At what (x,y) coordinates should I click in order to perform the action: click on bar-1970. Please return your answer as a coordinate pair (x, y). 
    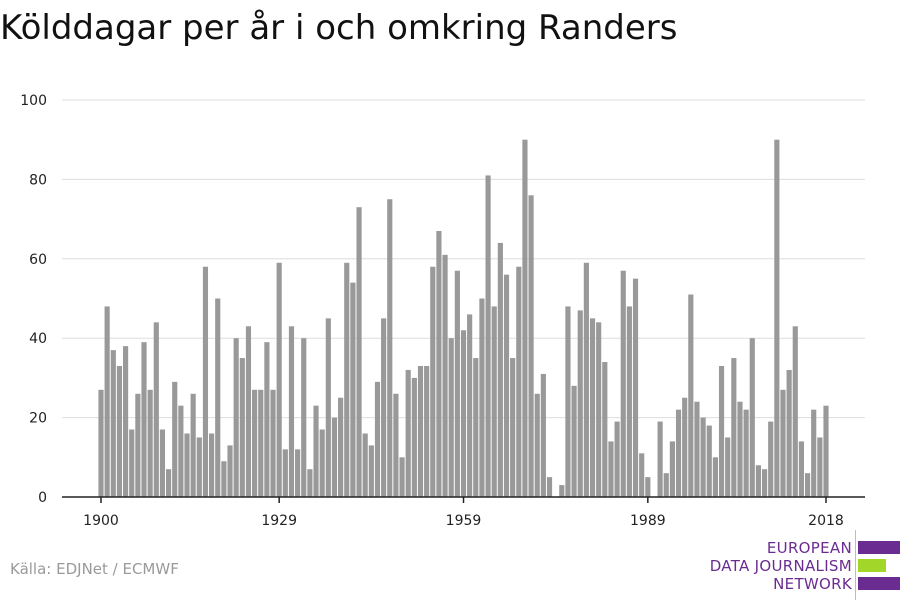
    Looking at the image, I should click on (531, 346).